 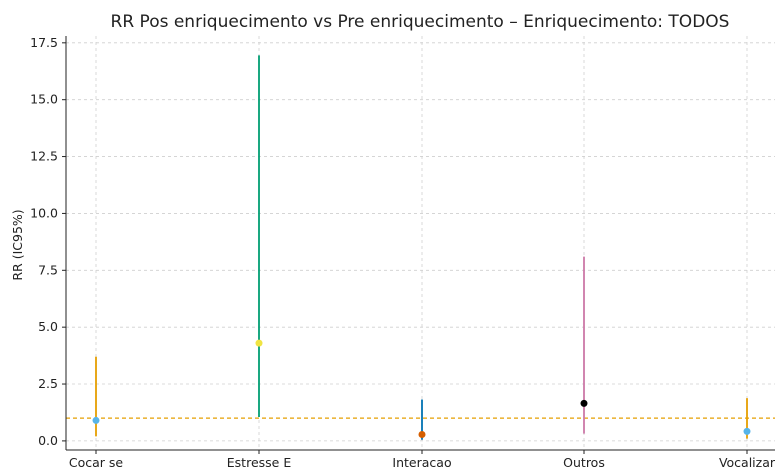 I want to click on x-tick-label: Outros, so click(x=584, y=461).